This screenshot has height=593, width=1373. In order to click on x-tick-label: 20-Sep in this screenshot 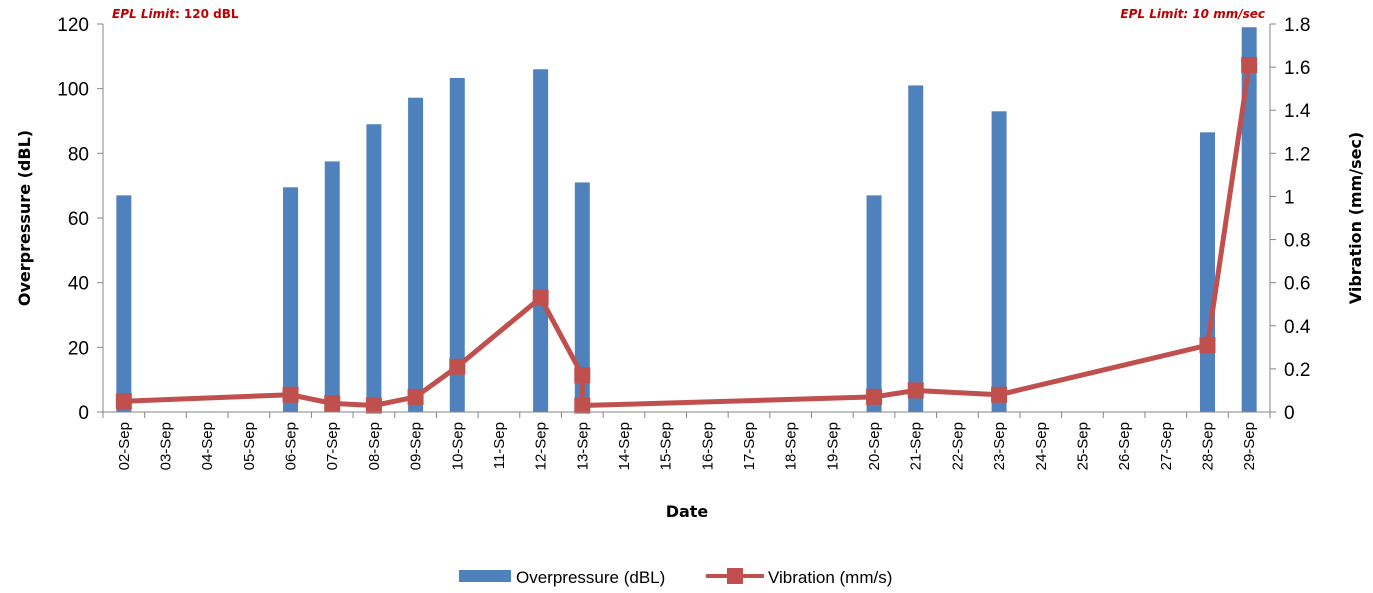, I will do `click(874, 446)`.